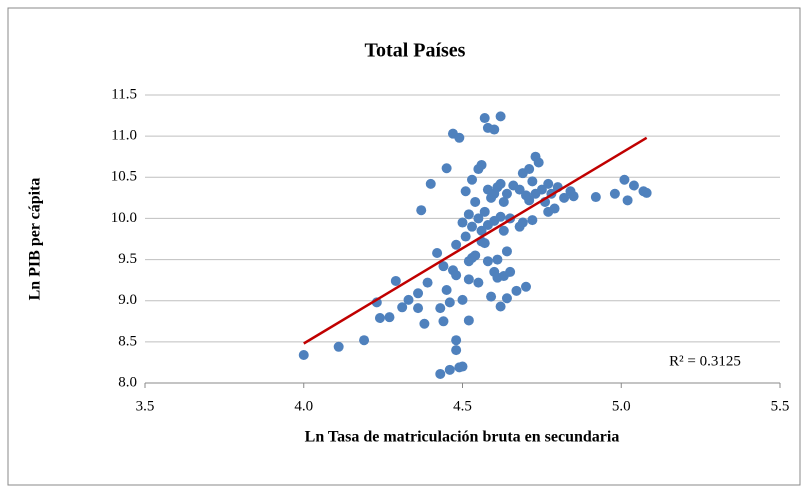 The image size is (809, 494). I want to click on y-tick-label: 11.0, so click(124, 136).